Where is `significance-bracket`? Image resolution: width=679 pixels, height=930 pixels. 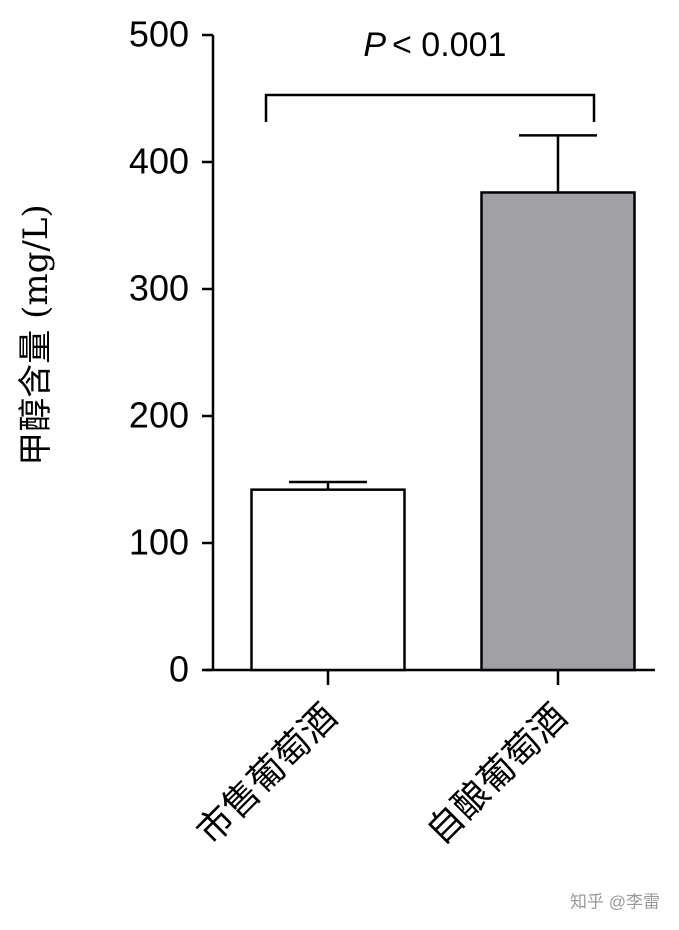
significance-bracket is located at coordinates (430, 107).